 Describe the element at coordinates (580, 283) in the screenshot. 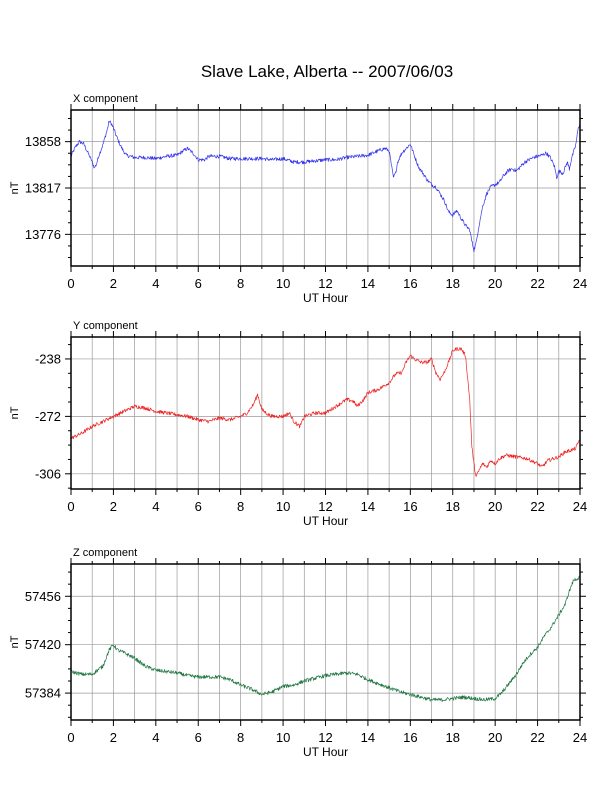

I see `x-x-tick-label: 24` at that location.